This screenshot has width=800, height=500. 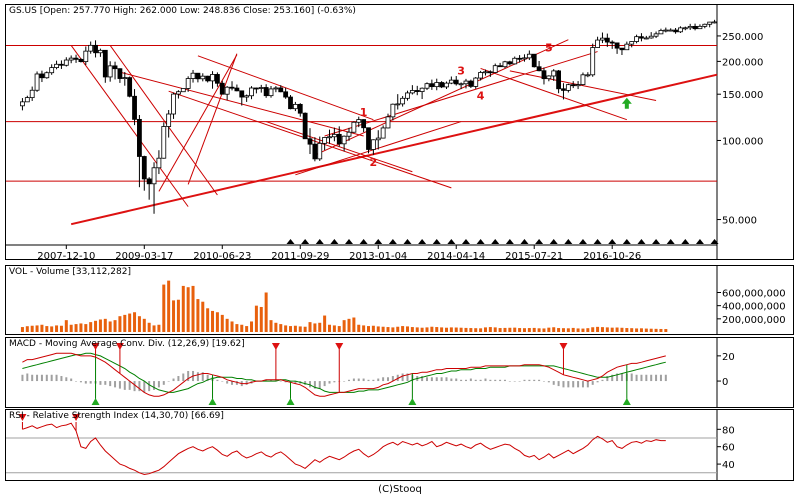 I want to click on wave-label: 2, so click(x=374, y=162).